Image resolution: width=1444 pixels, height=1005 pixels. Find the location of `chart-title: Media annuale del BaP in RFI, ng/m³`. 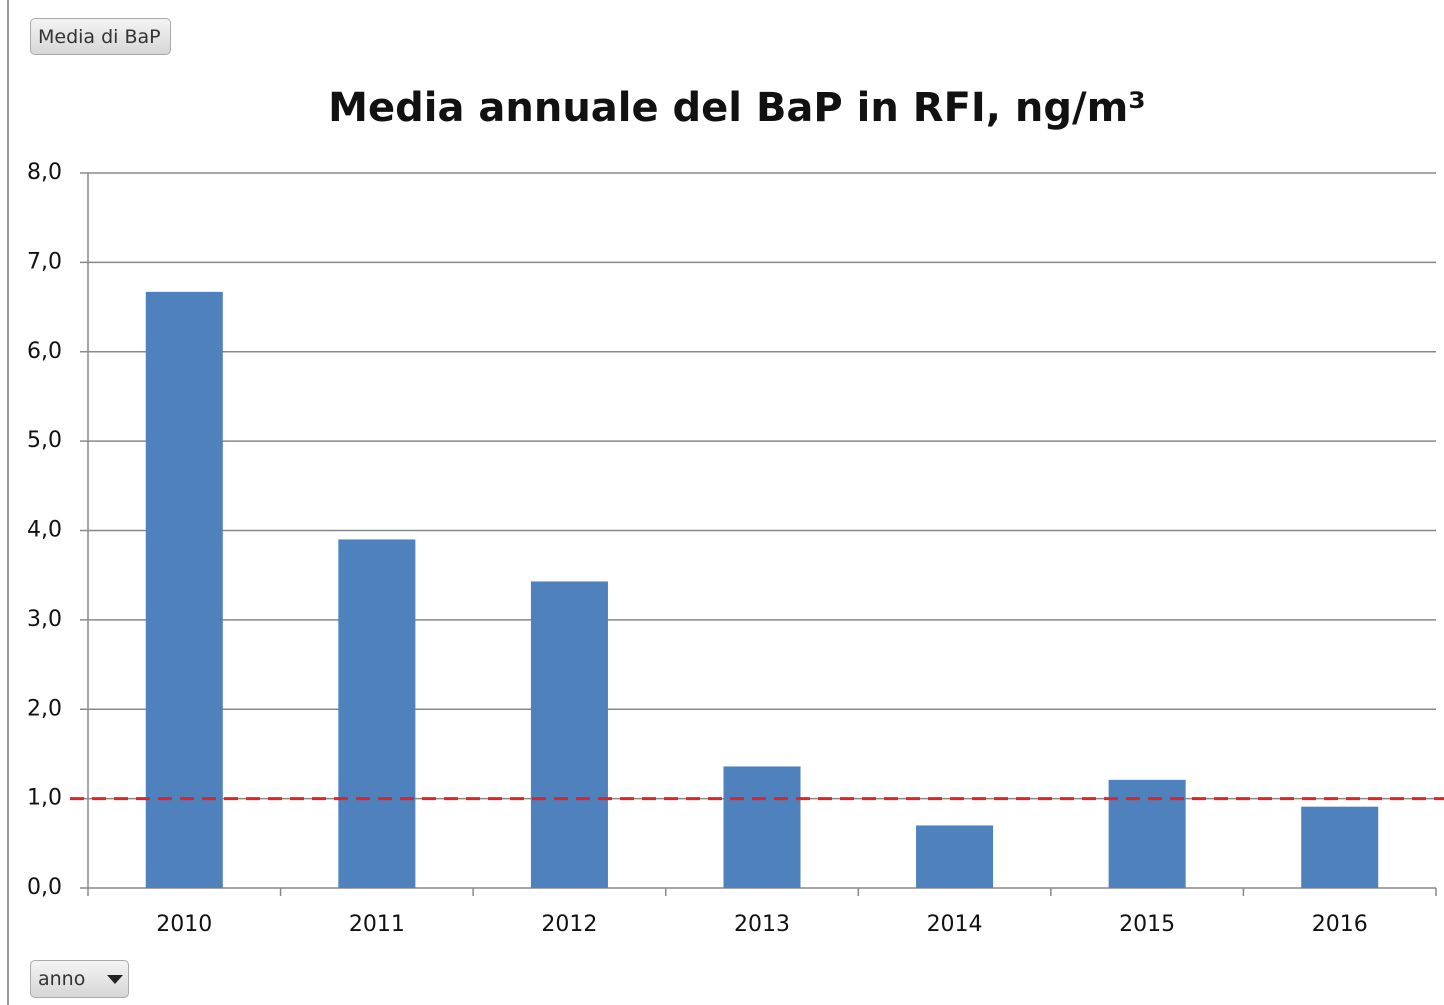

chart-title: Media annuale del BaP in RFI, ng/m³ is located at coordinates (737, 108).